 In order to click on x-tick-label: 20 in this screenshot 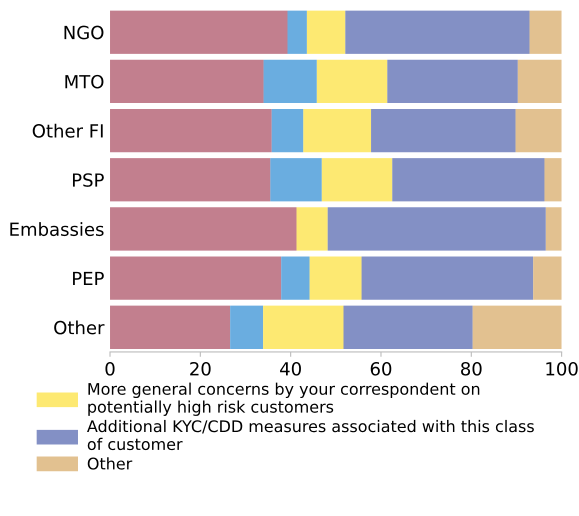, I will do `click(200, 369)`.